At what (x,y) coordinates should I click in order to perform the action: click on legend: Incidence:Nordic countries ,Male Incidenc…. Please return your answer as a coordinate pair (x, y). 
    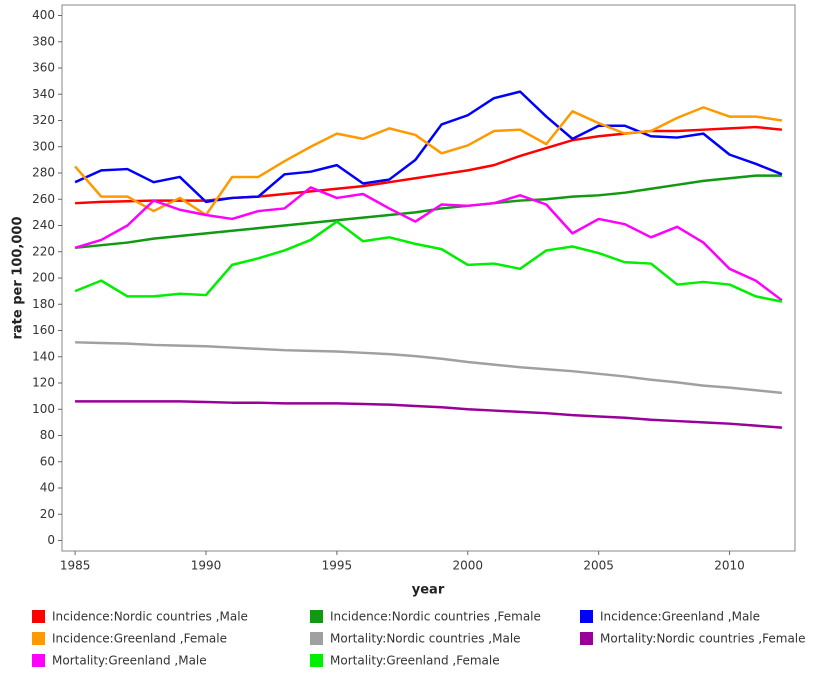
    Looking at the image, I should click on (419, 639).